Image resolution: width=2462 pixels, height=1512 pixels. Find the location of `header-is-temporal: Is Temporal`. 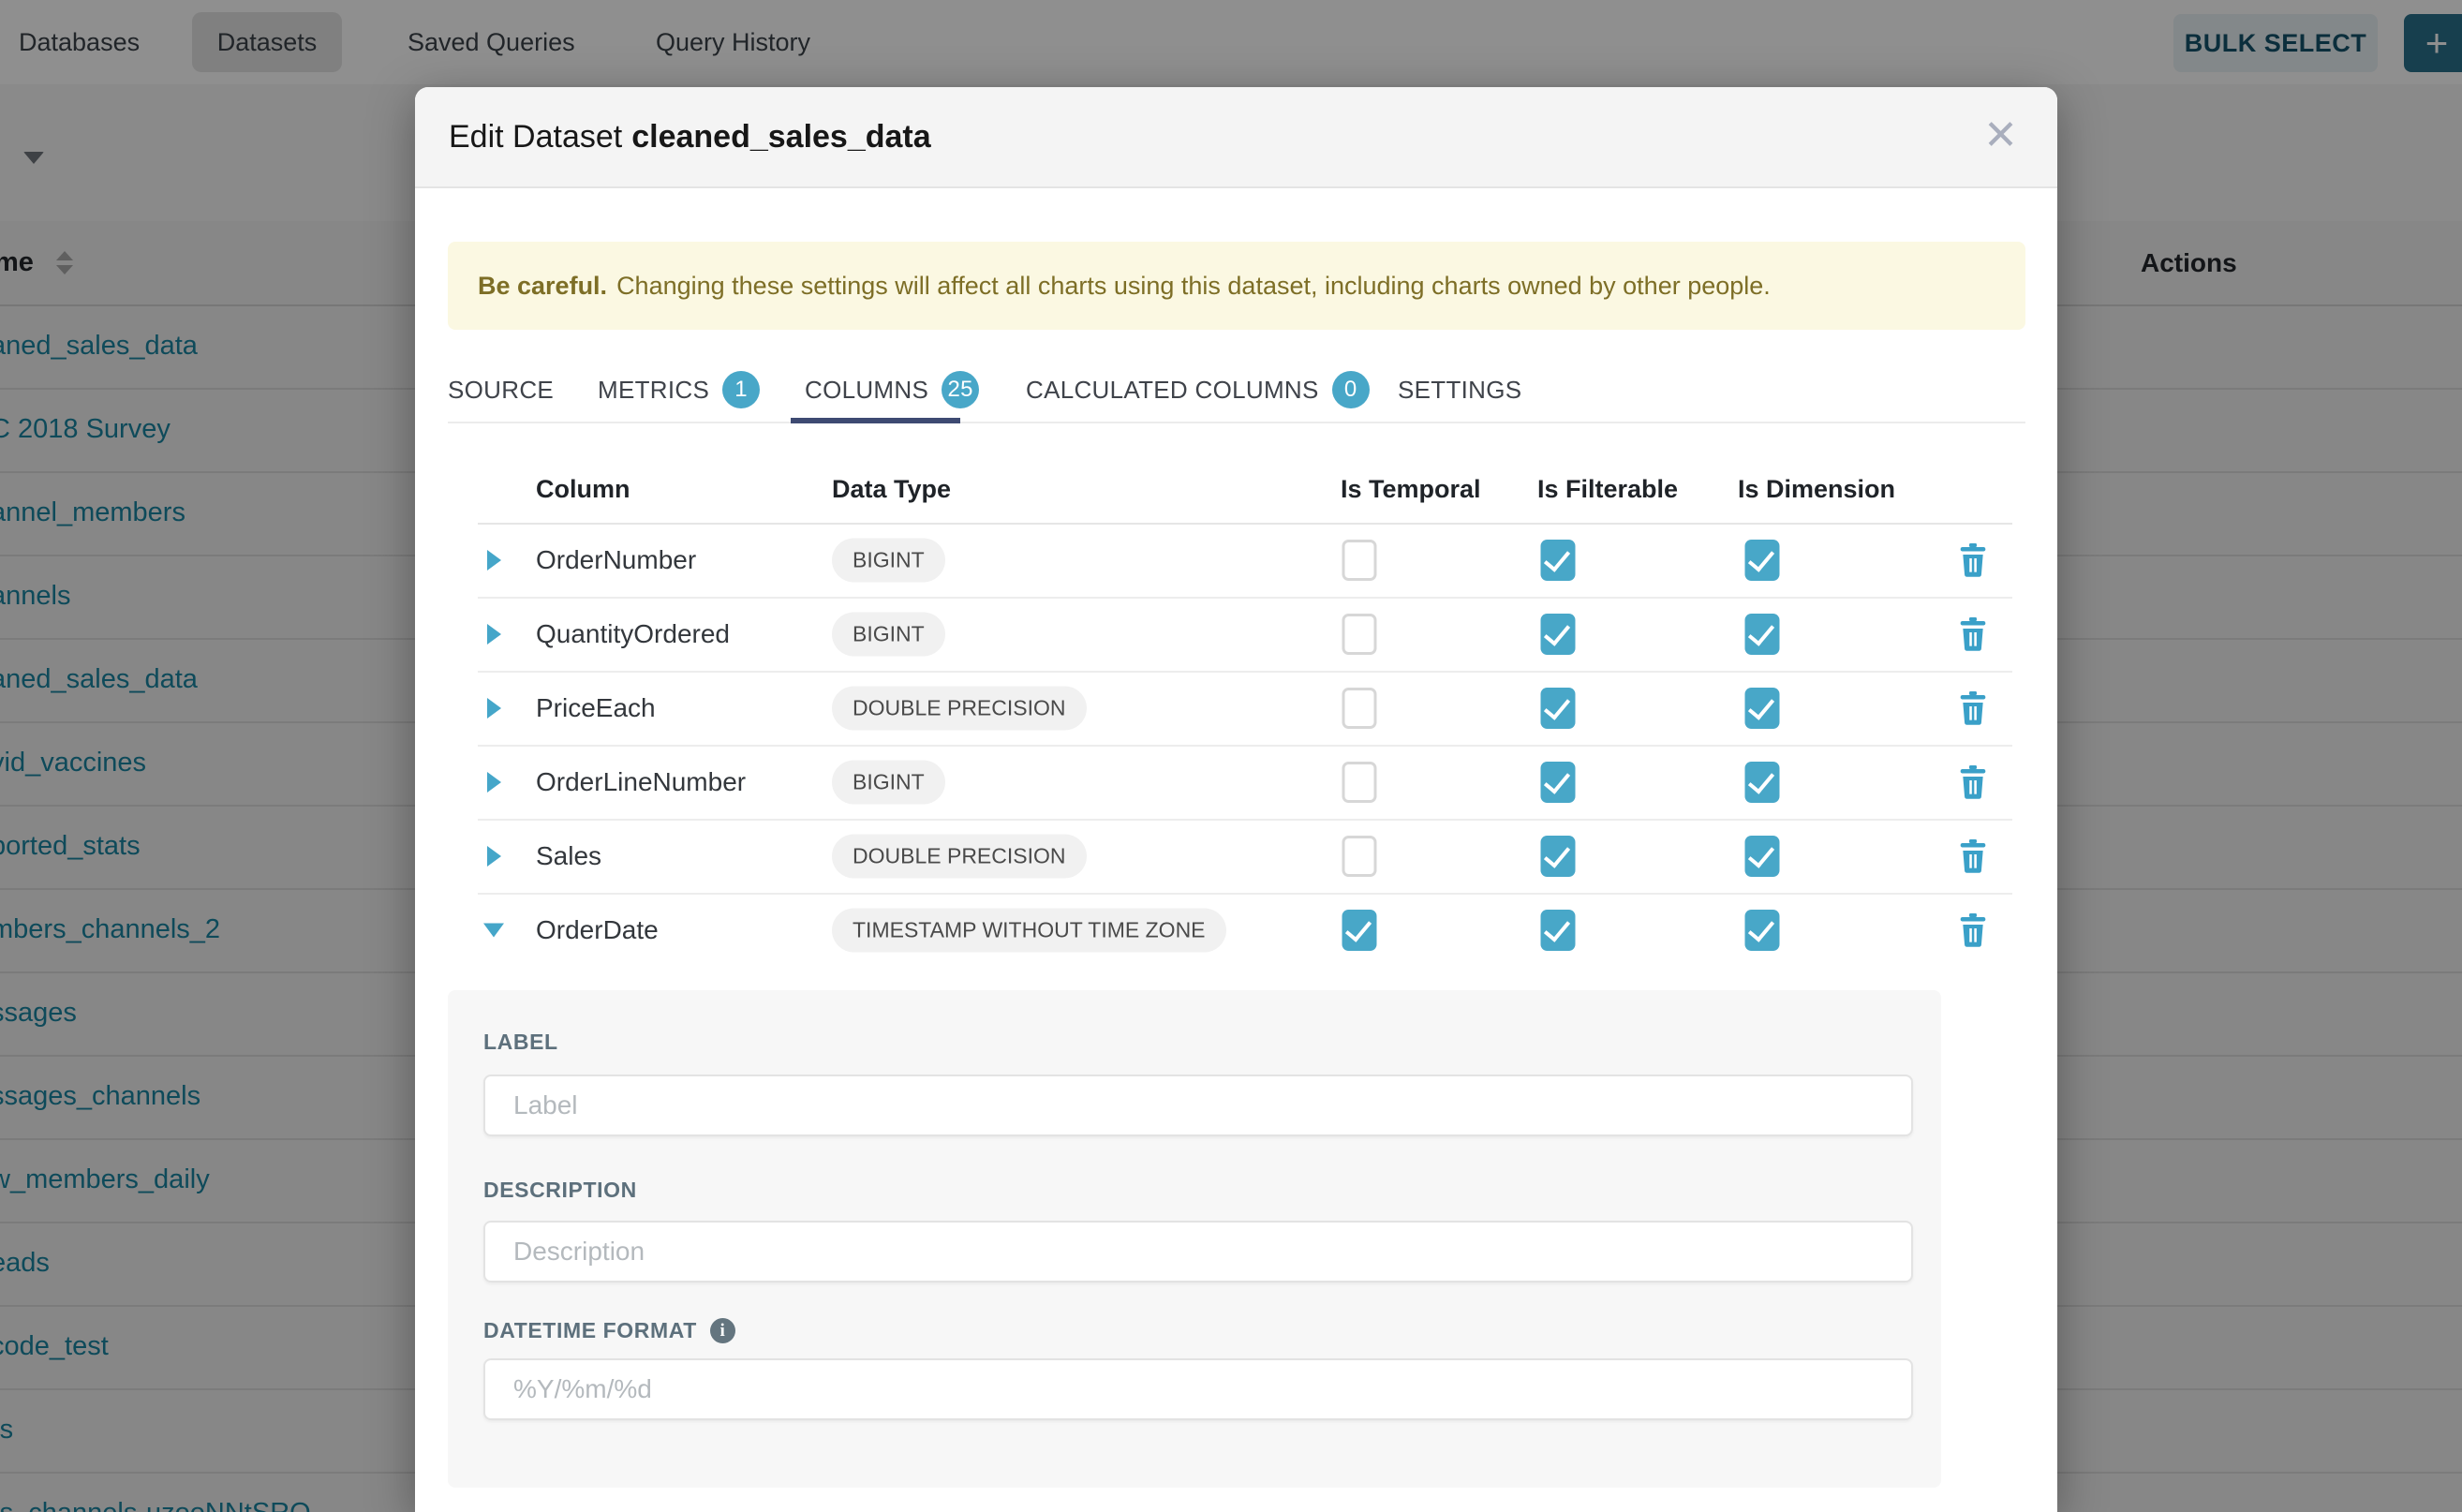

header-is-temporal: Is Temporal is located at coordinates (1411, 489).